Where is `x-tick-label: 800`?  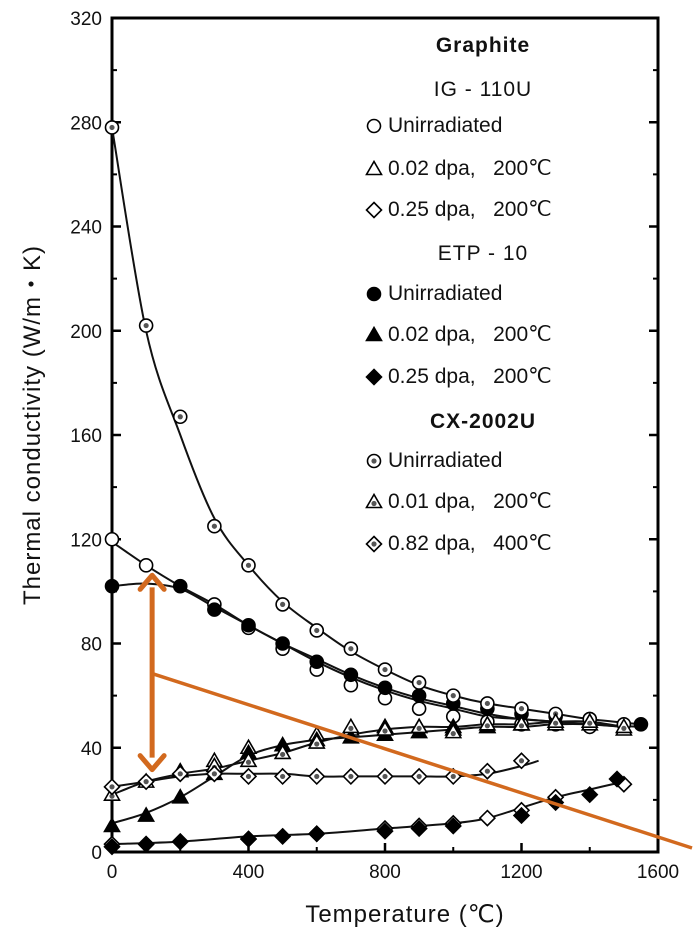
x-tick-label: 800 is located at coordinates (385, 872).